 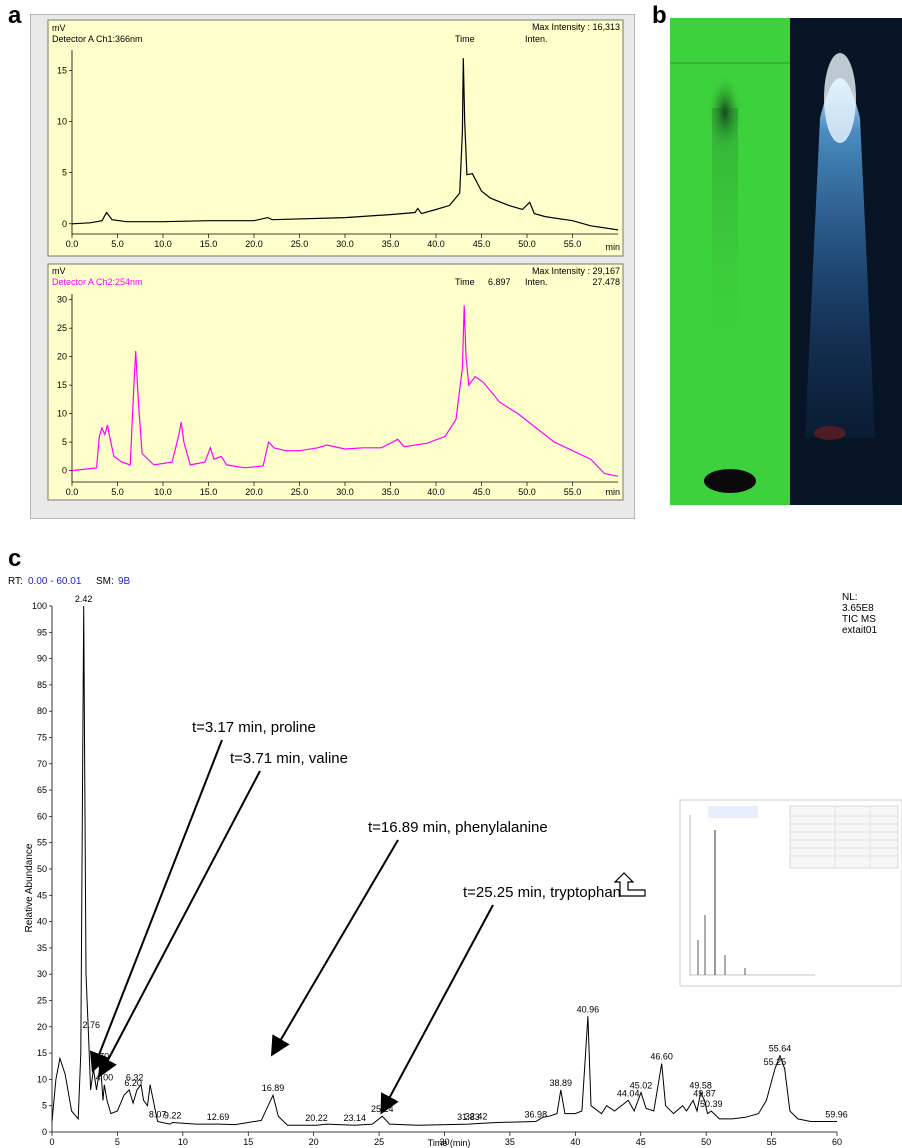 What do you see at coordinates (42, 685) in the screenshot?
I see `ytick-label: 85` at bounding box center [42, 685].